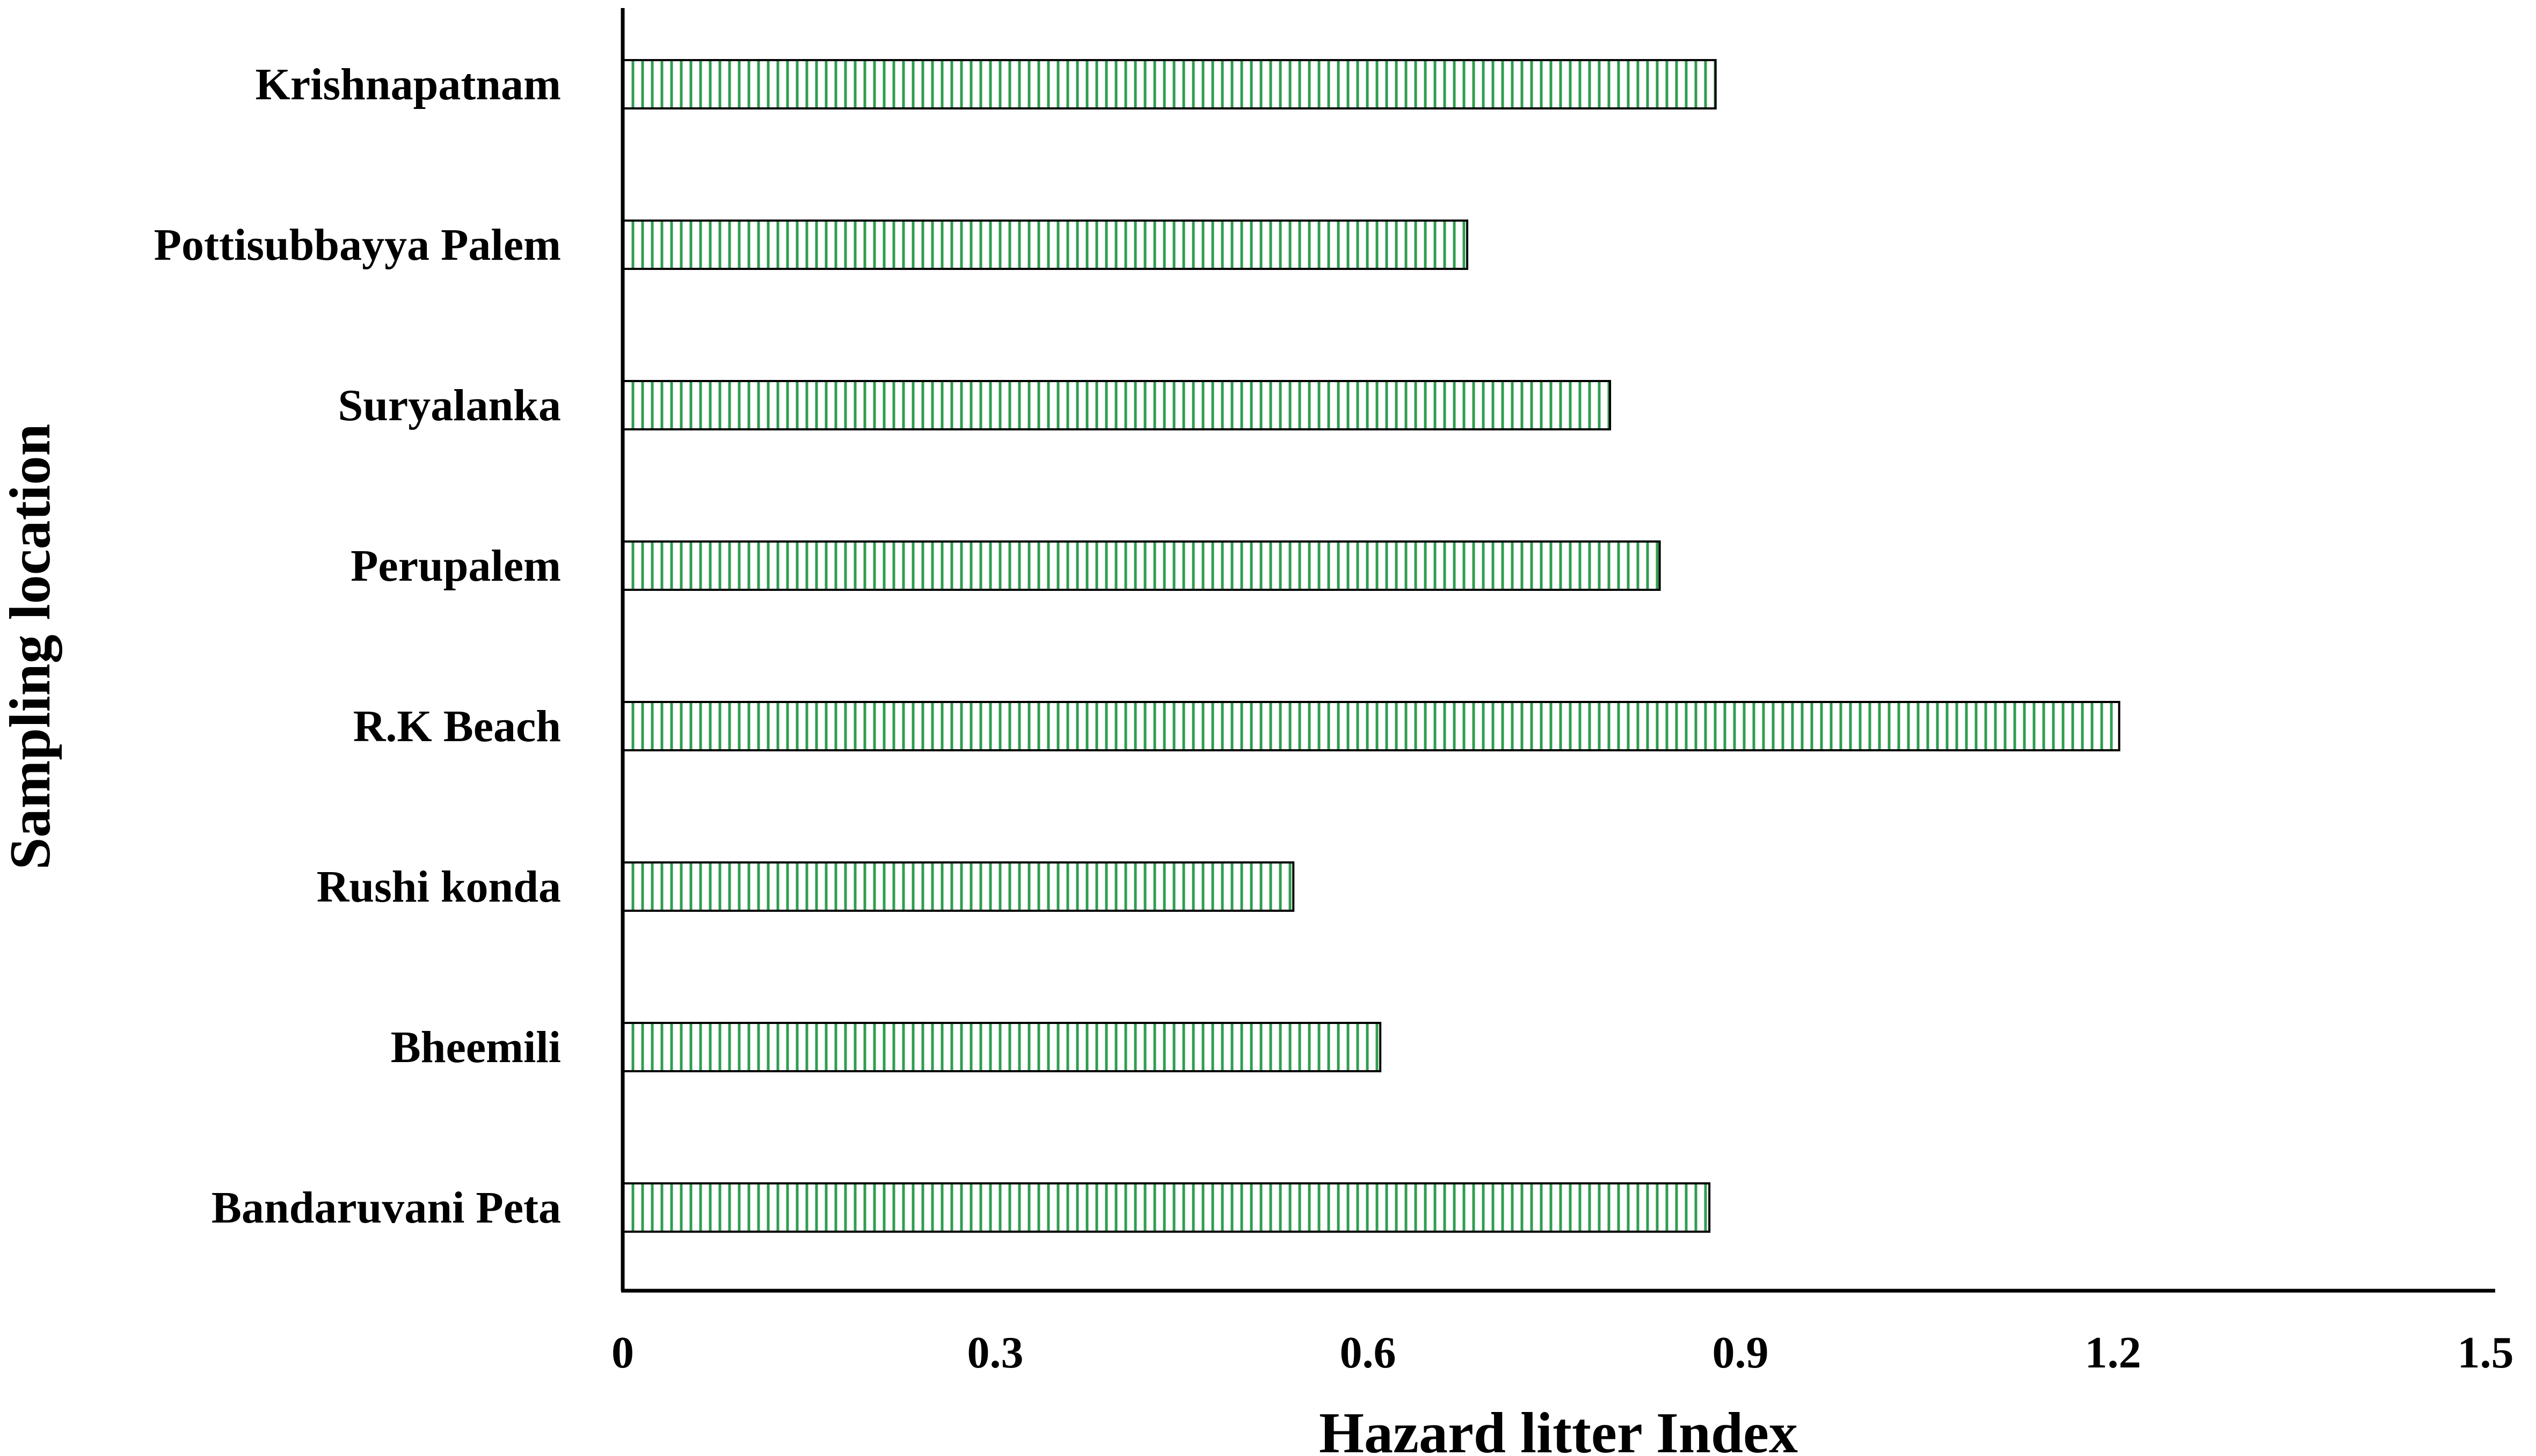 This screenshot has width=2536, height=1456. I want to click on category-label: Perupalem, so click(456, 566).